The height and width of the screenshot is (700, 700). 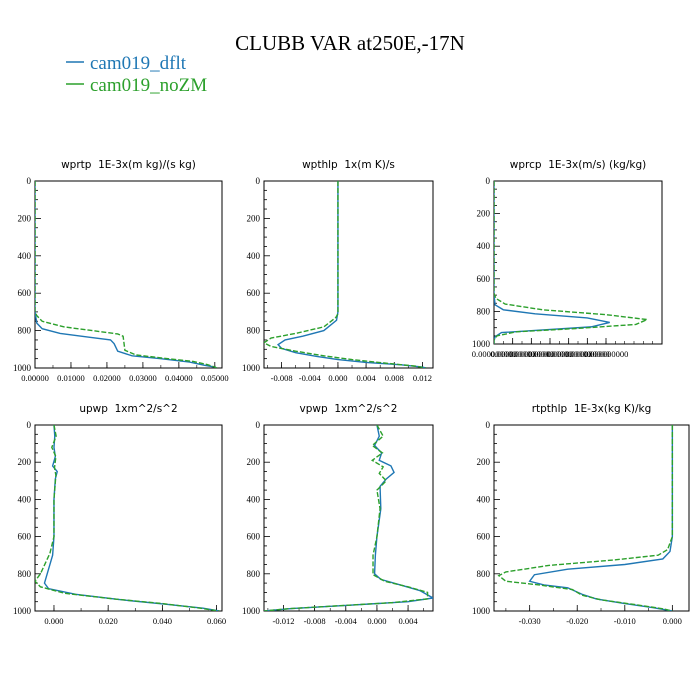 I want to click on x-tick-label: 0.04000, so click(x=179, y=378).